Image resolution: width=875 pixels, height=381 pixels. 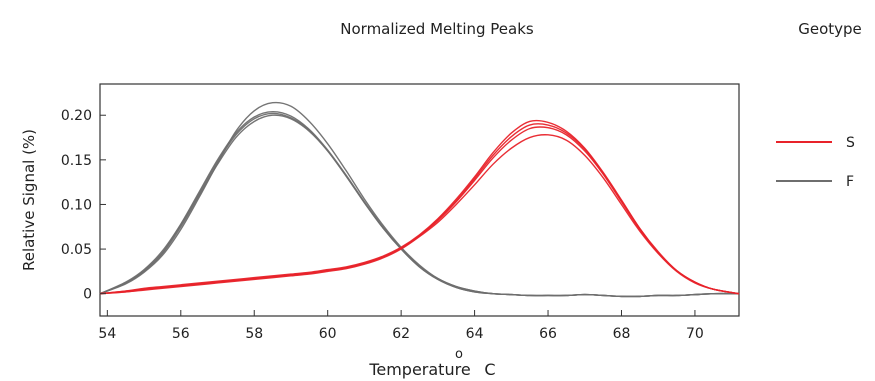 What do you see at coordinates (815, 162) in the screenshot?
I see `legend: SF` at bounding box center [815, 162].